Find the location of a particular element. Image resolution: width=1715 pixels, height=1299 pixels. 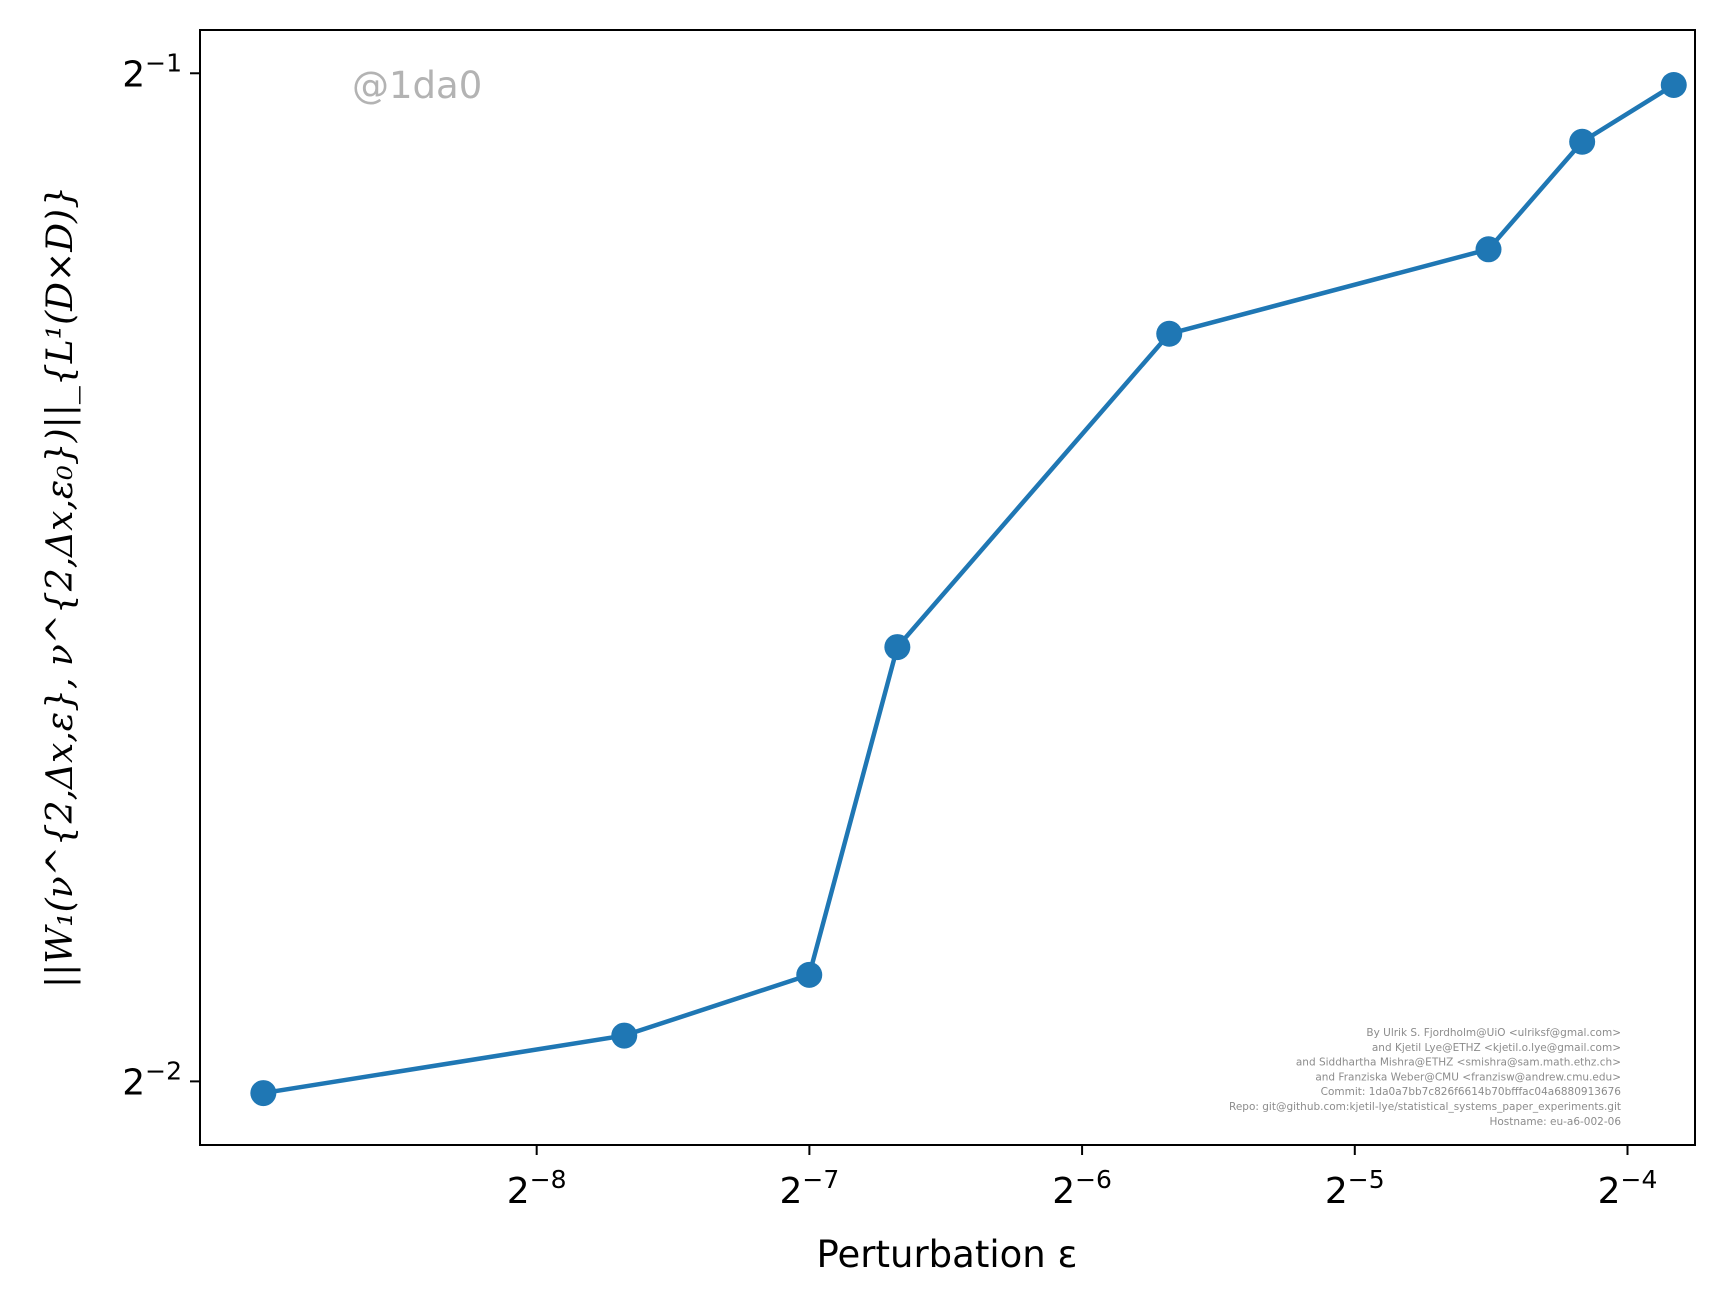

x-tick-label: 2−4 is located at coordinates (1628, 1188).